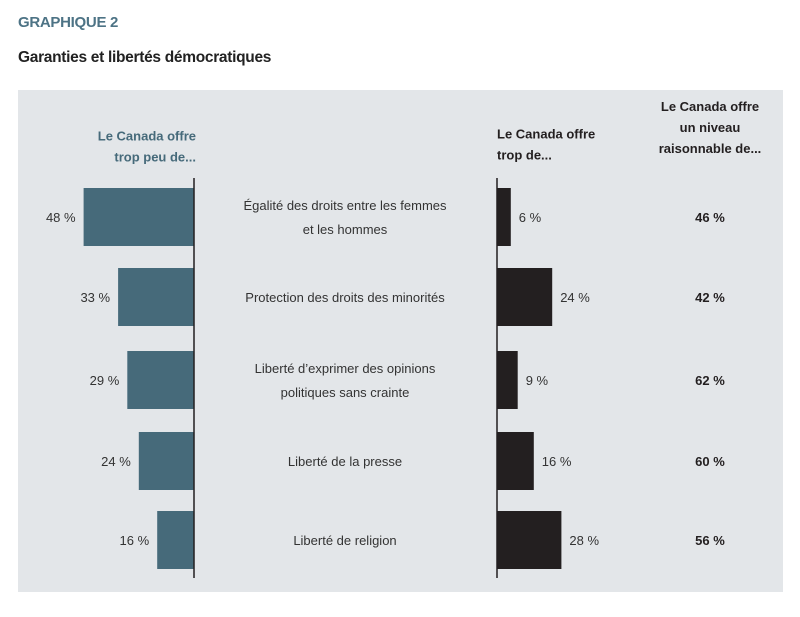  I want to click on label-reasonable: 46 %, so click(710, 217).